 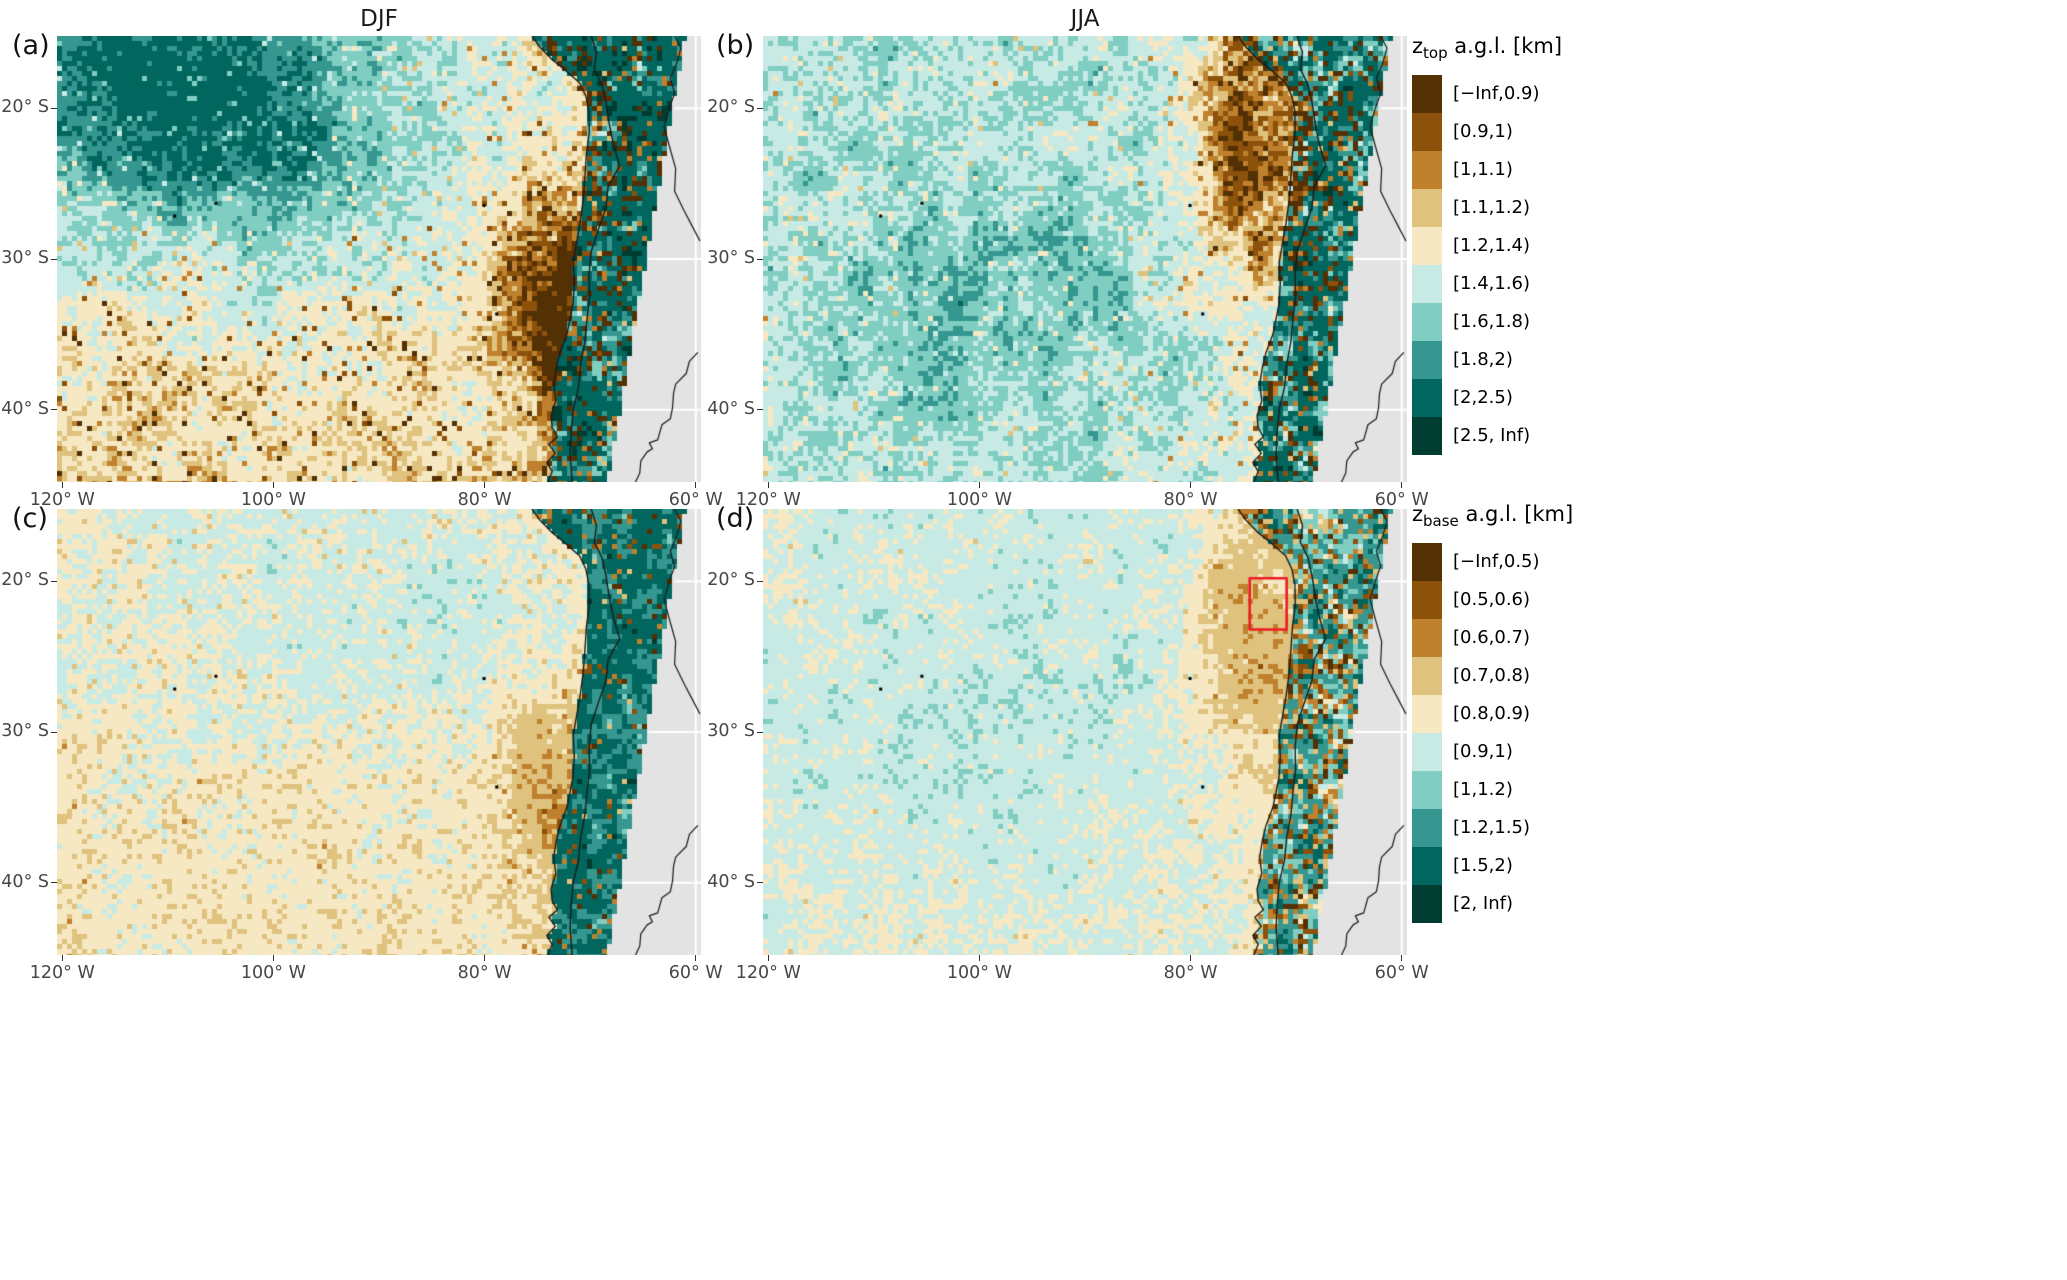 What do you see at coordinates (1483, 132) in the screenshot?
I see `legend-ztop-label-1: [0.9,1)` at bounding box center [1483, 132].